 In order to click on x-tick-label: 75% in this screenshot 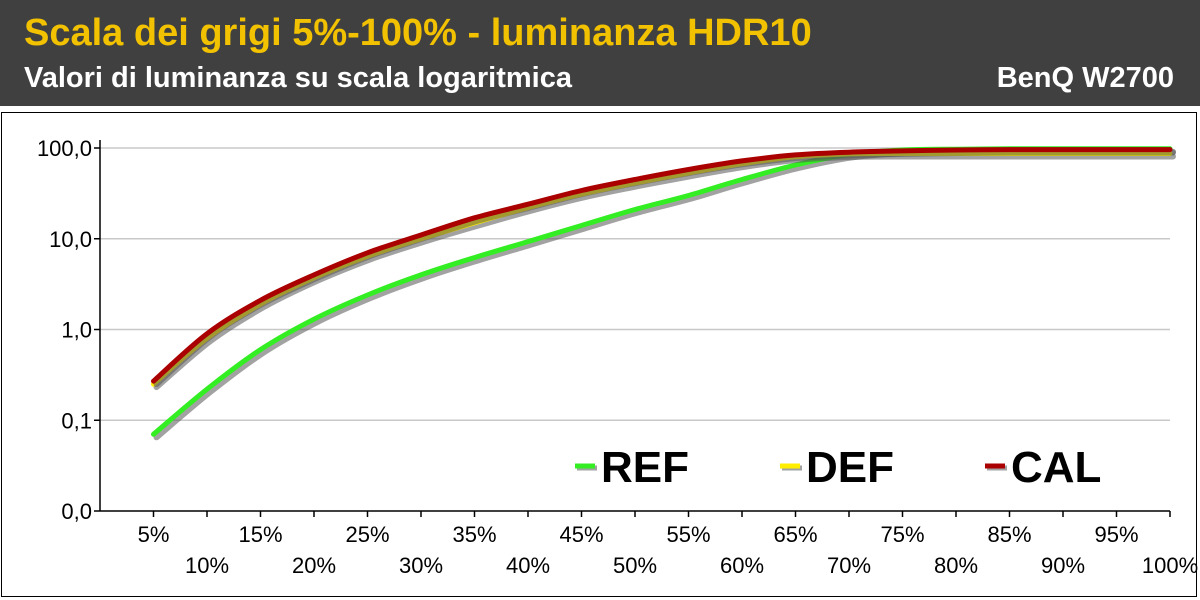, I will do `click(902, 534)`.